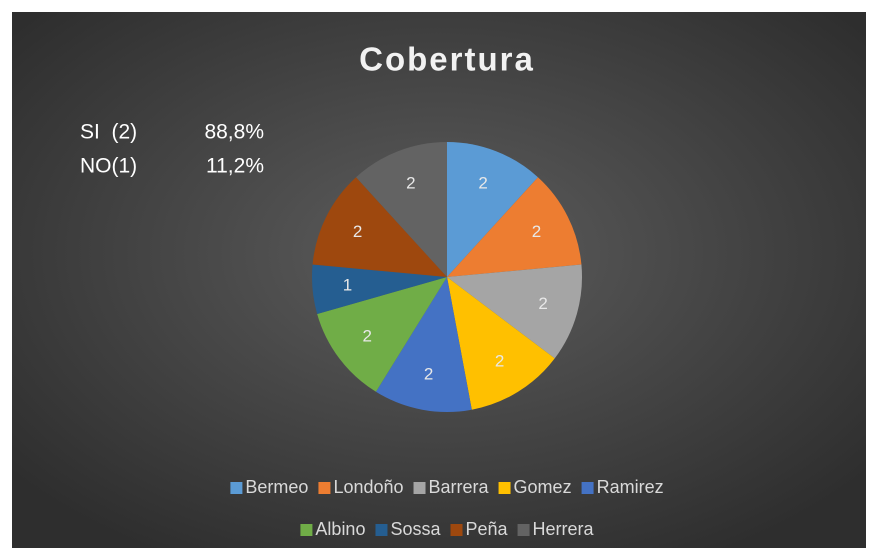  What do you see at coordinates (108, 166) in the screenshot?
I see `annotation-label: NO(1)` at bounding box center [108, 166].